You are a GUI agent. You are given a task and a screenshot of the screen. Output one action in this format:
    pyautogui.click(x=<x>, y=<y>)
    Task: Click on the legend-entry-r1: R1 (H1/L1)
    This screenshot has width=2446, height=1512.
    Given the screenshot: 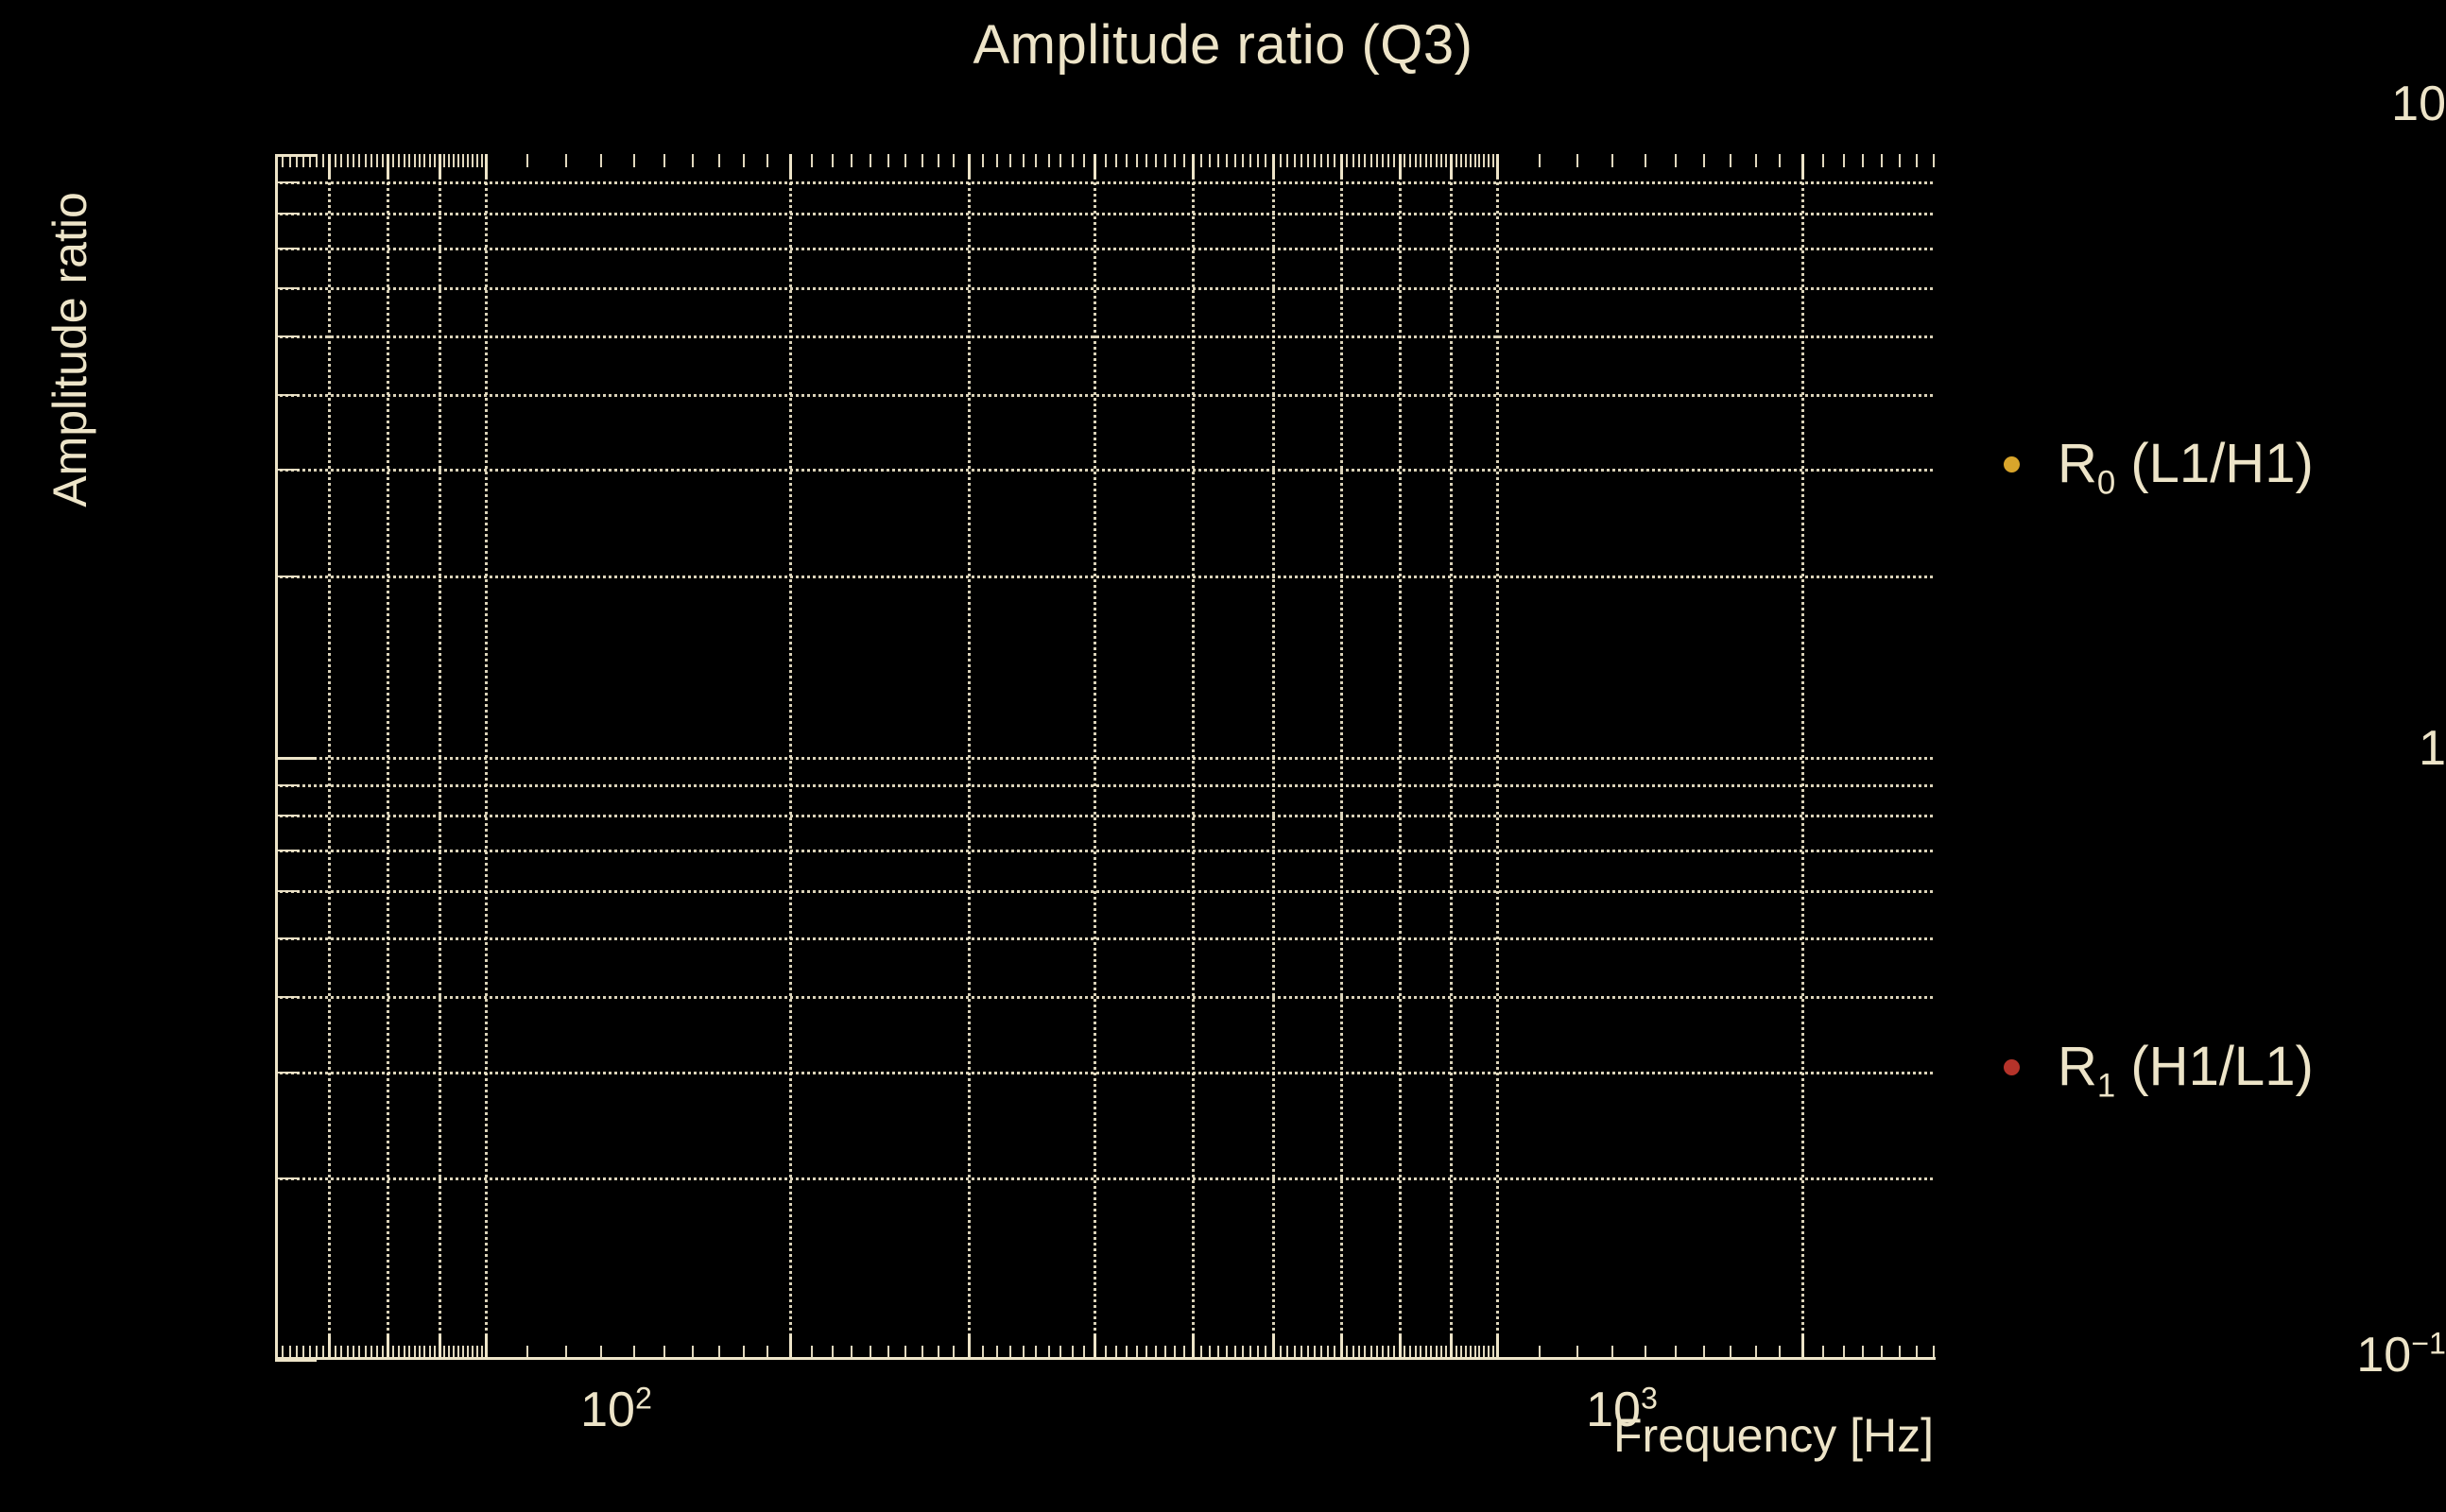 What is the action you would take?
    pyautogui.click(x=2159, y=1071)
    